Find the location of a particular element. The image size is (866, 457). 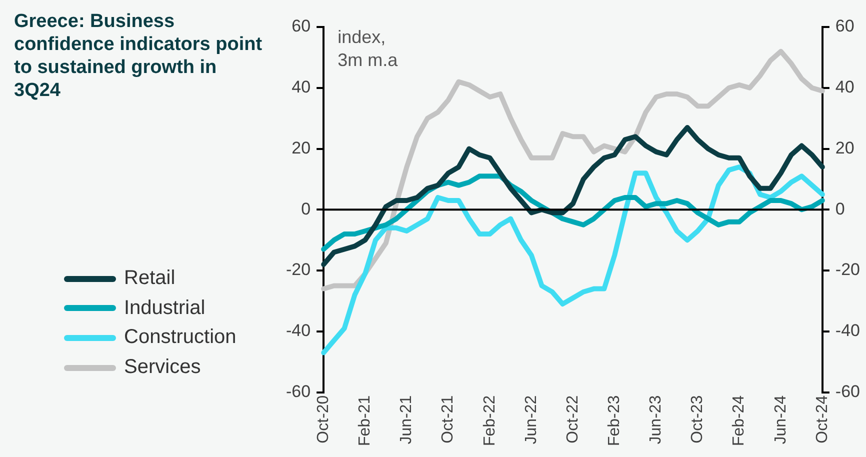

x-tick-label: Jun-24 is located at coordinates (781, 419).